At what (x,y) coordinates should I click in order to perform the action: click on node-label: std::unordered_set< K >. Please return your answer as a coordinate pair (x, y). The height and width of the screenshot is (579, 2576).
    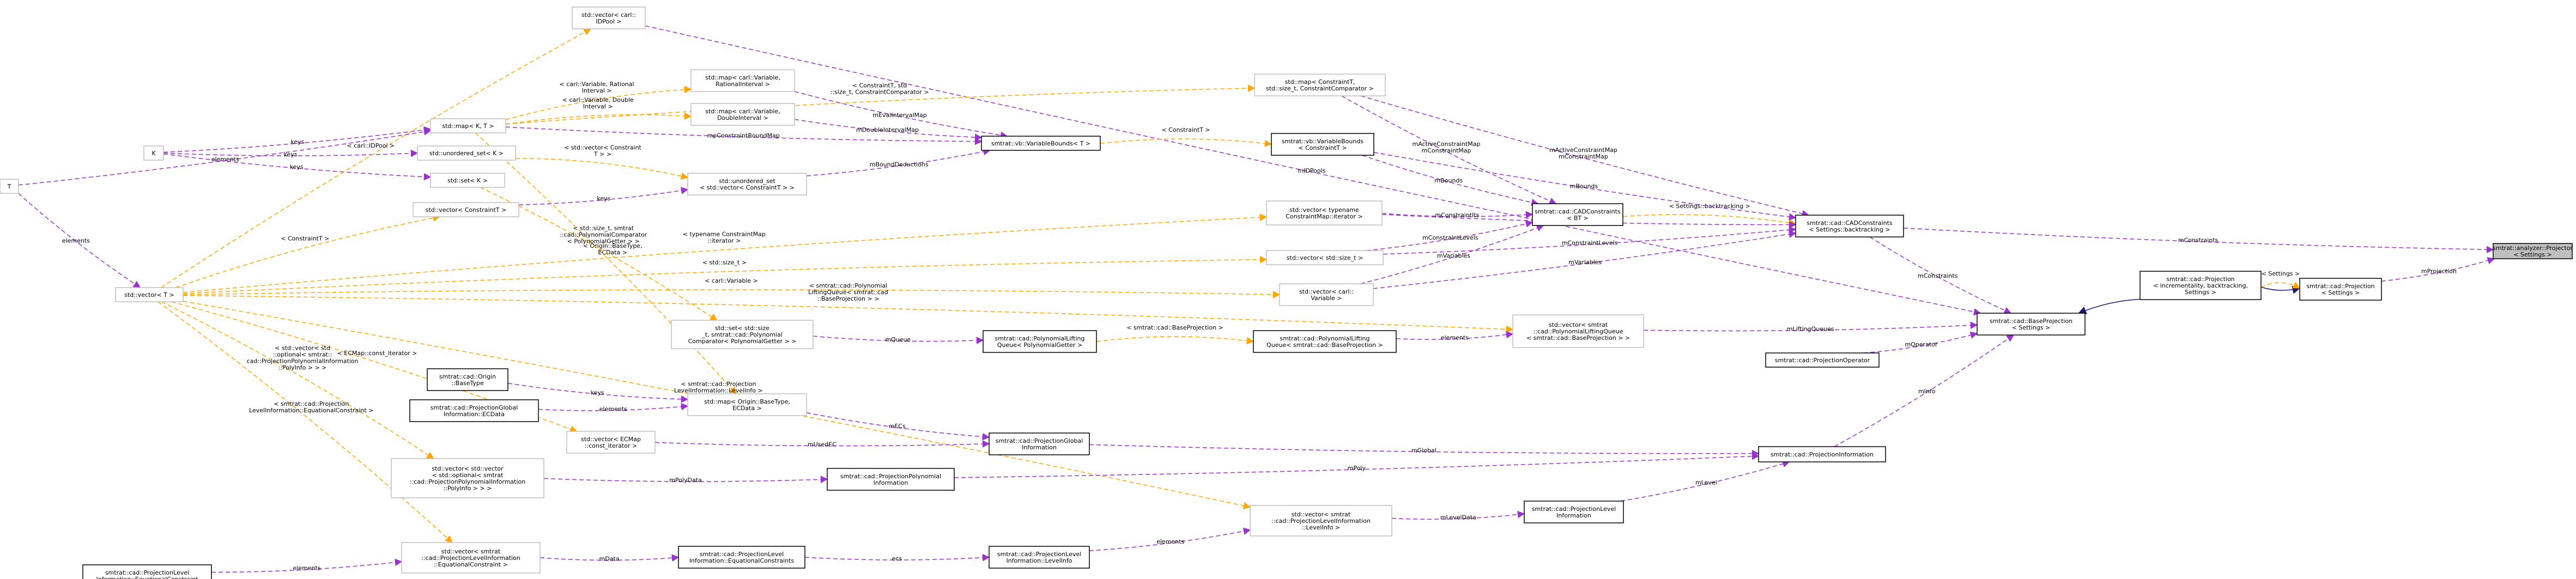
    Looking at the image, I should click on (467, 153).